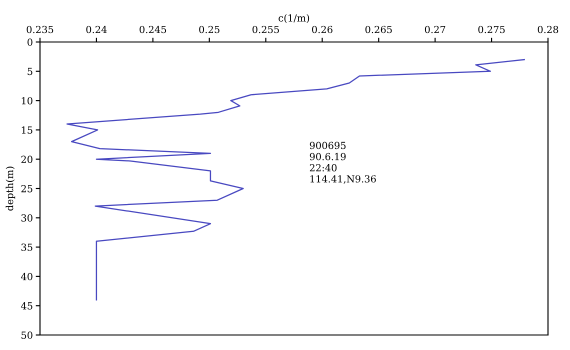  What do you see at coordinates (26, 188) in the screenshot?
I see `y-tick-label: 25` at bounding box center [26, 188].